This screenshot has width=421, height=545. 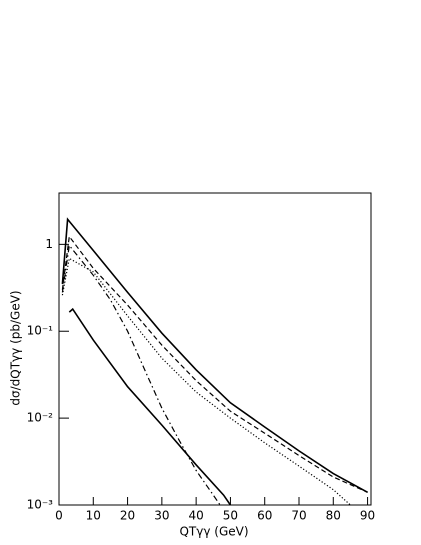 I want to click on y-tick-label: 10⁻¹, so click(x=40, y=331).